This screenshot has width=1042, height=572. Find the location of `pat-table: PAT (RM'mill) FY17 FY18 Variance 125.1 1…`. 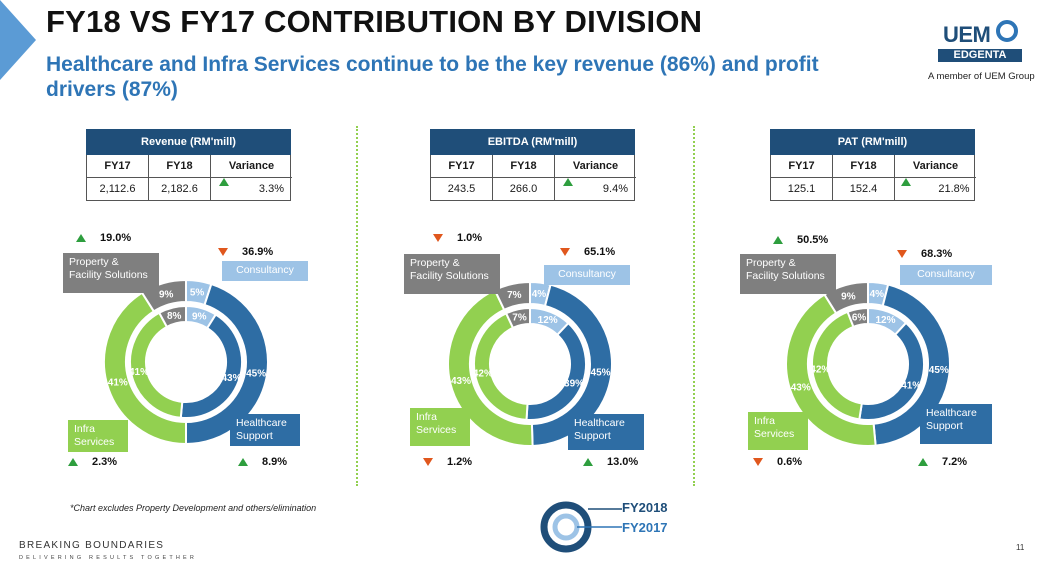

pat-table: PAT (RM'mill) FY17 FY18 Variance 125.1 1… is located at coordinates (873, 165).